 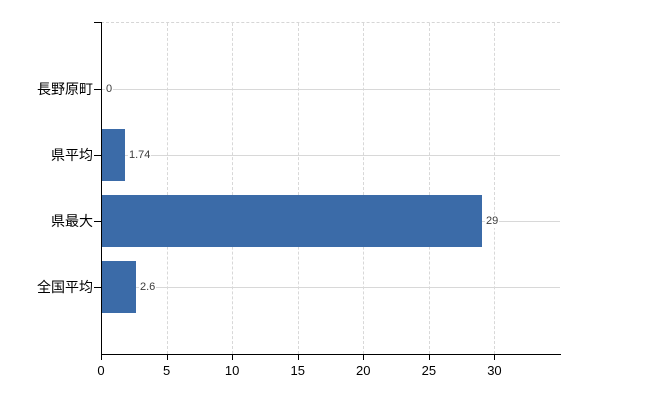 I want to click on x-tick-label: 10, so click(x=232, y=370).